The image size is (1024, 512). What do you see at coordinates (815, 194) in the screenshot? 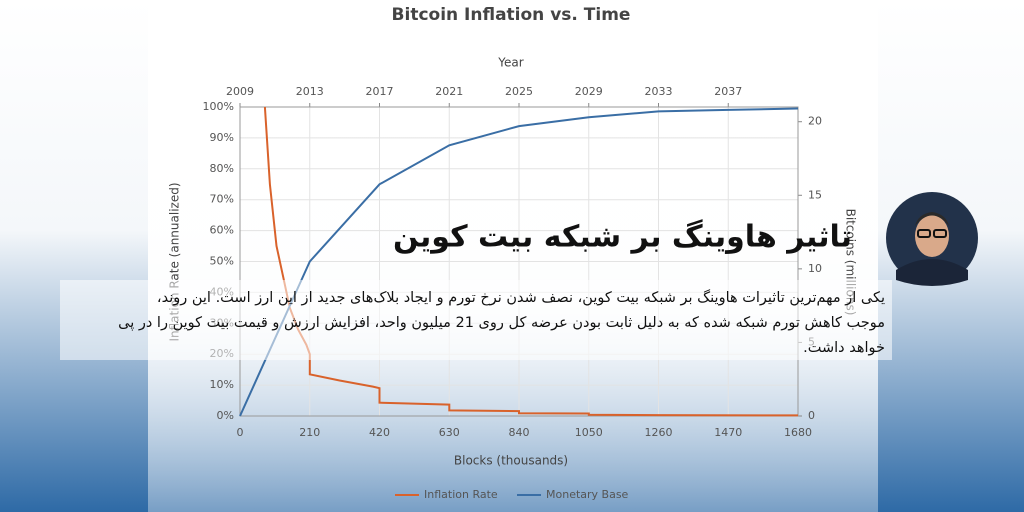
I see `y2-tick-label: 15` at bounding box center [815, 194].